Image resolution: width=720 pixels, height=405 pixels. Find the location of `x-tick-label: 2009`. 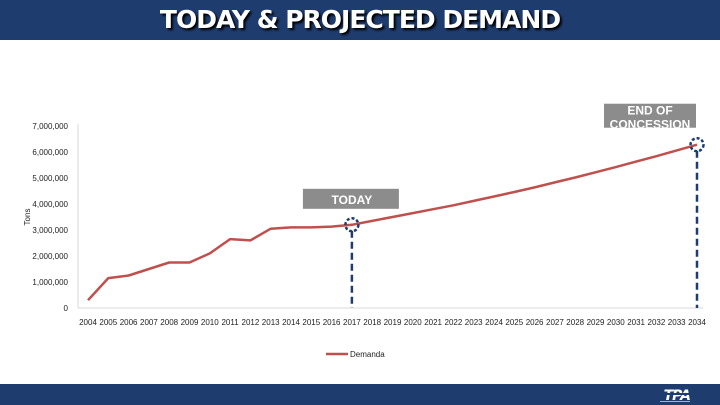

x-tick-label: 2009 is located at coordinates (190, 322).